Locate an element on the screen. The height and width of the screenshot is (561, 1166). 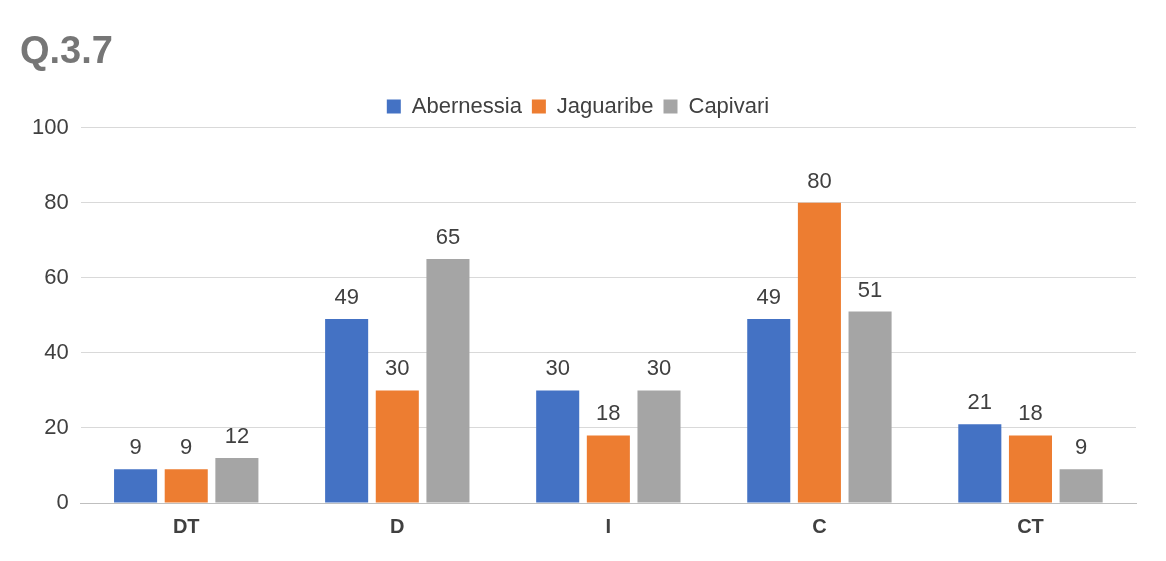
x-tick-label: D is located at coordinates (397, 525).